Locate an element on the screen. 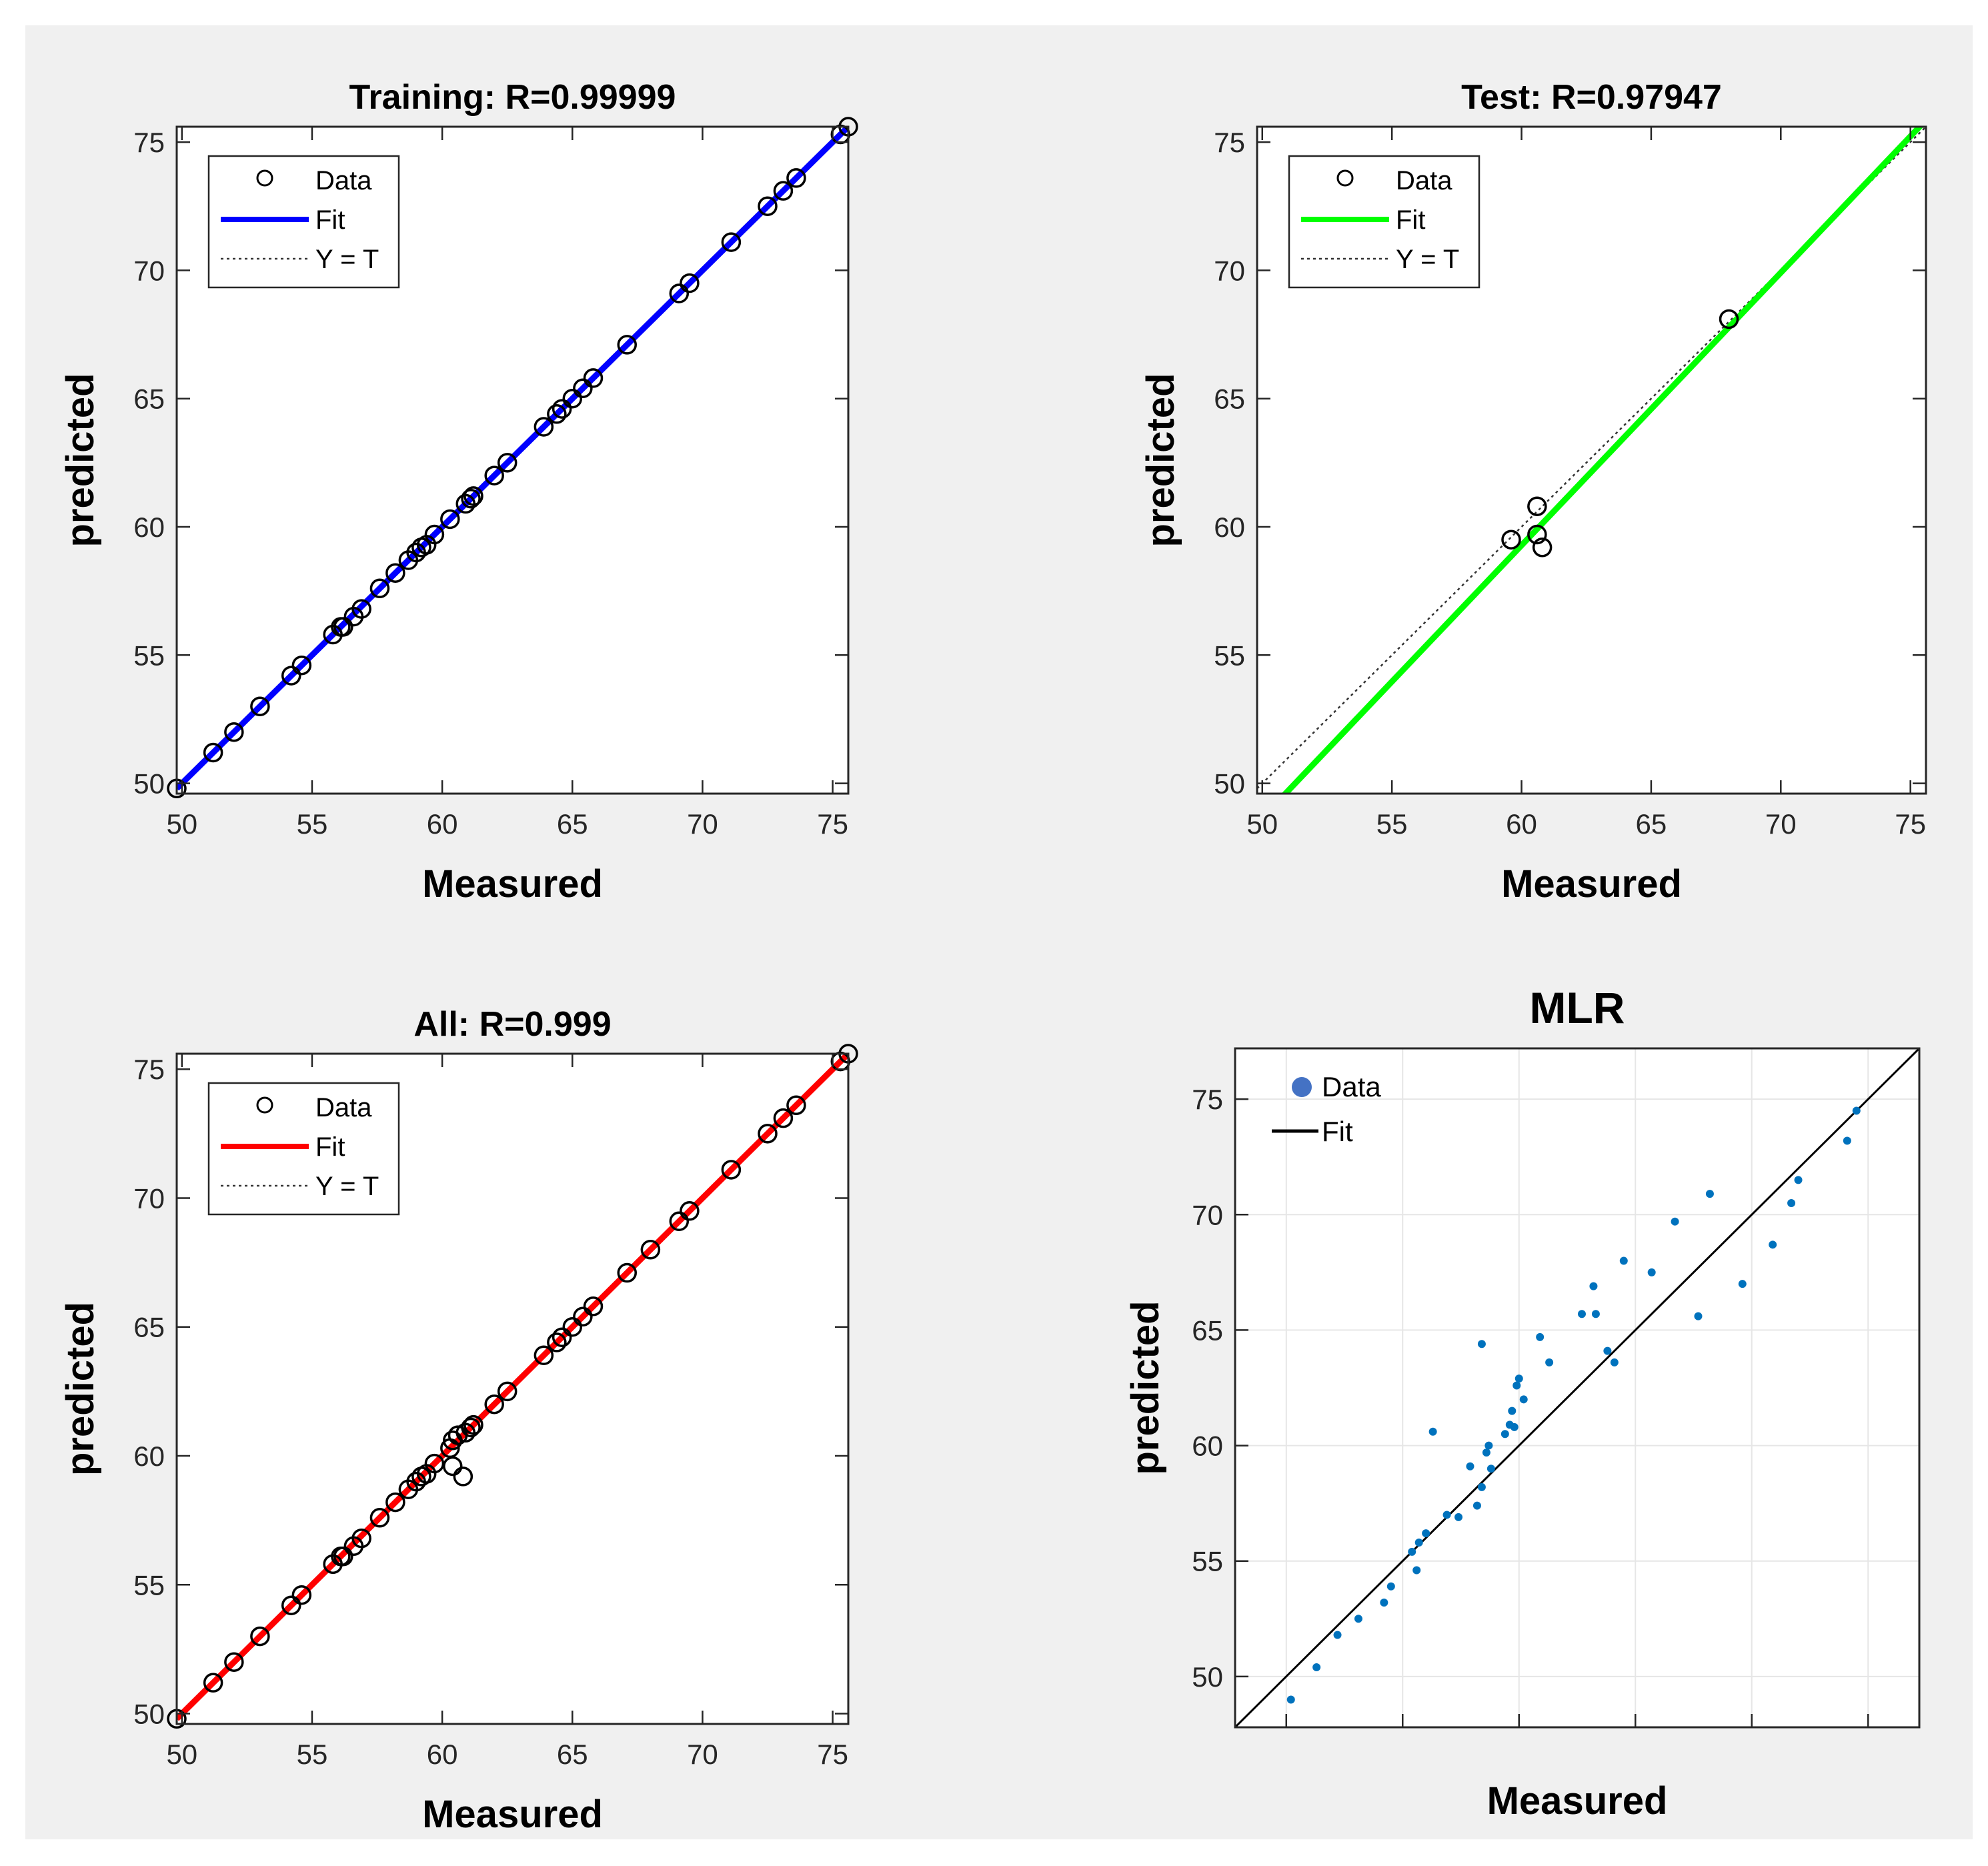  y-axis-label: predicted is located at coordinates (81, 460).